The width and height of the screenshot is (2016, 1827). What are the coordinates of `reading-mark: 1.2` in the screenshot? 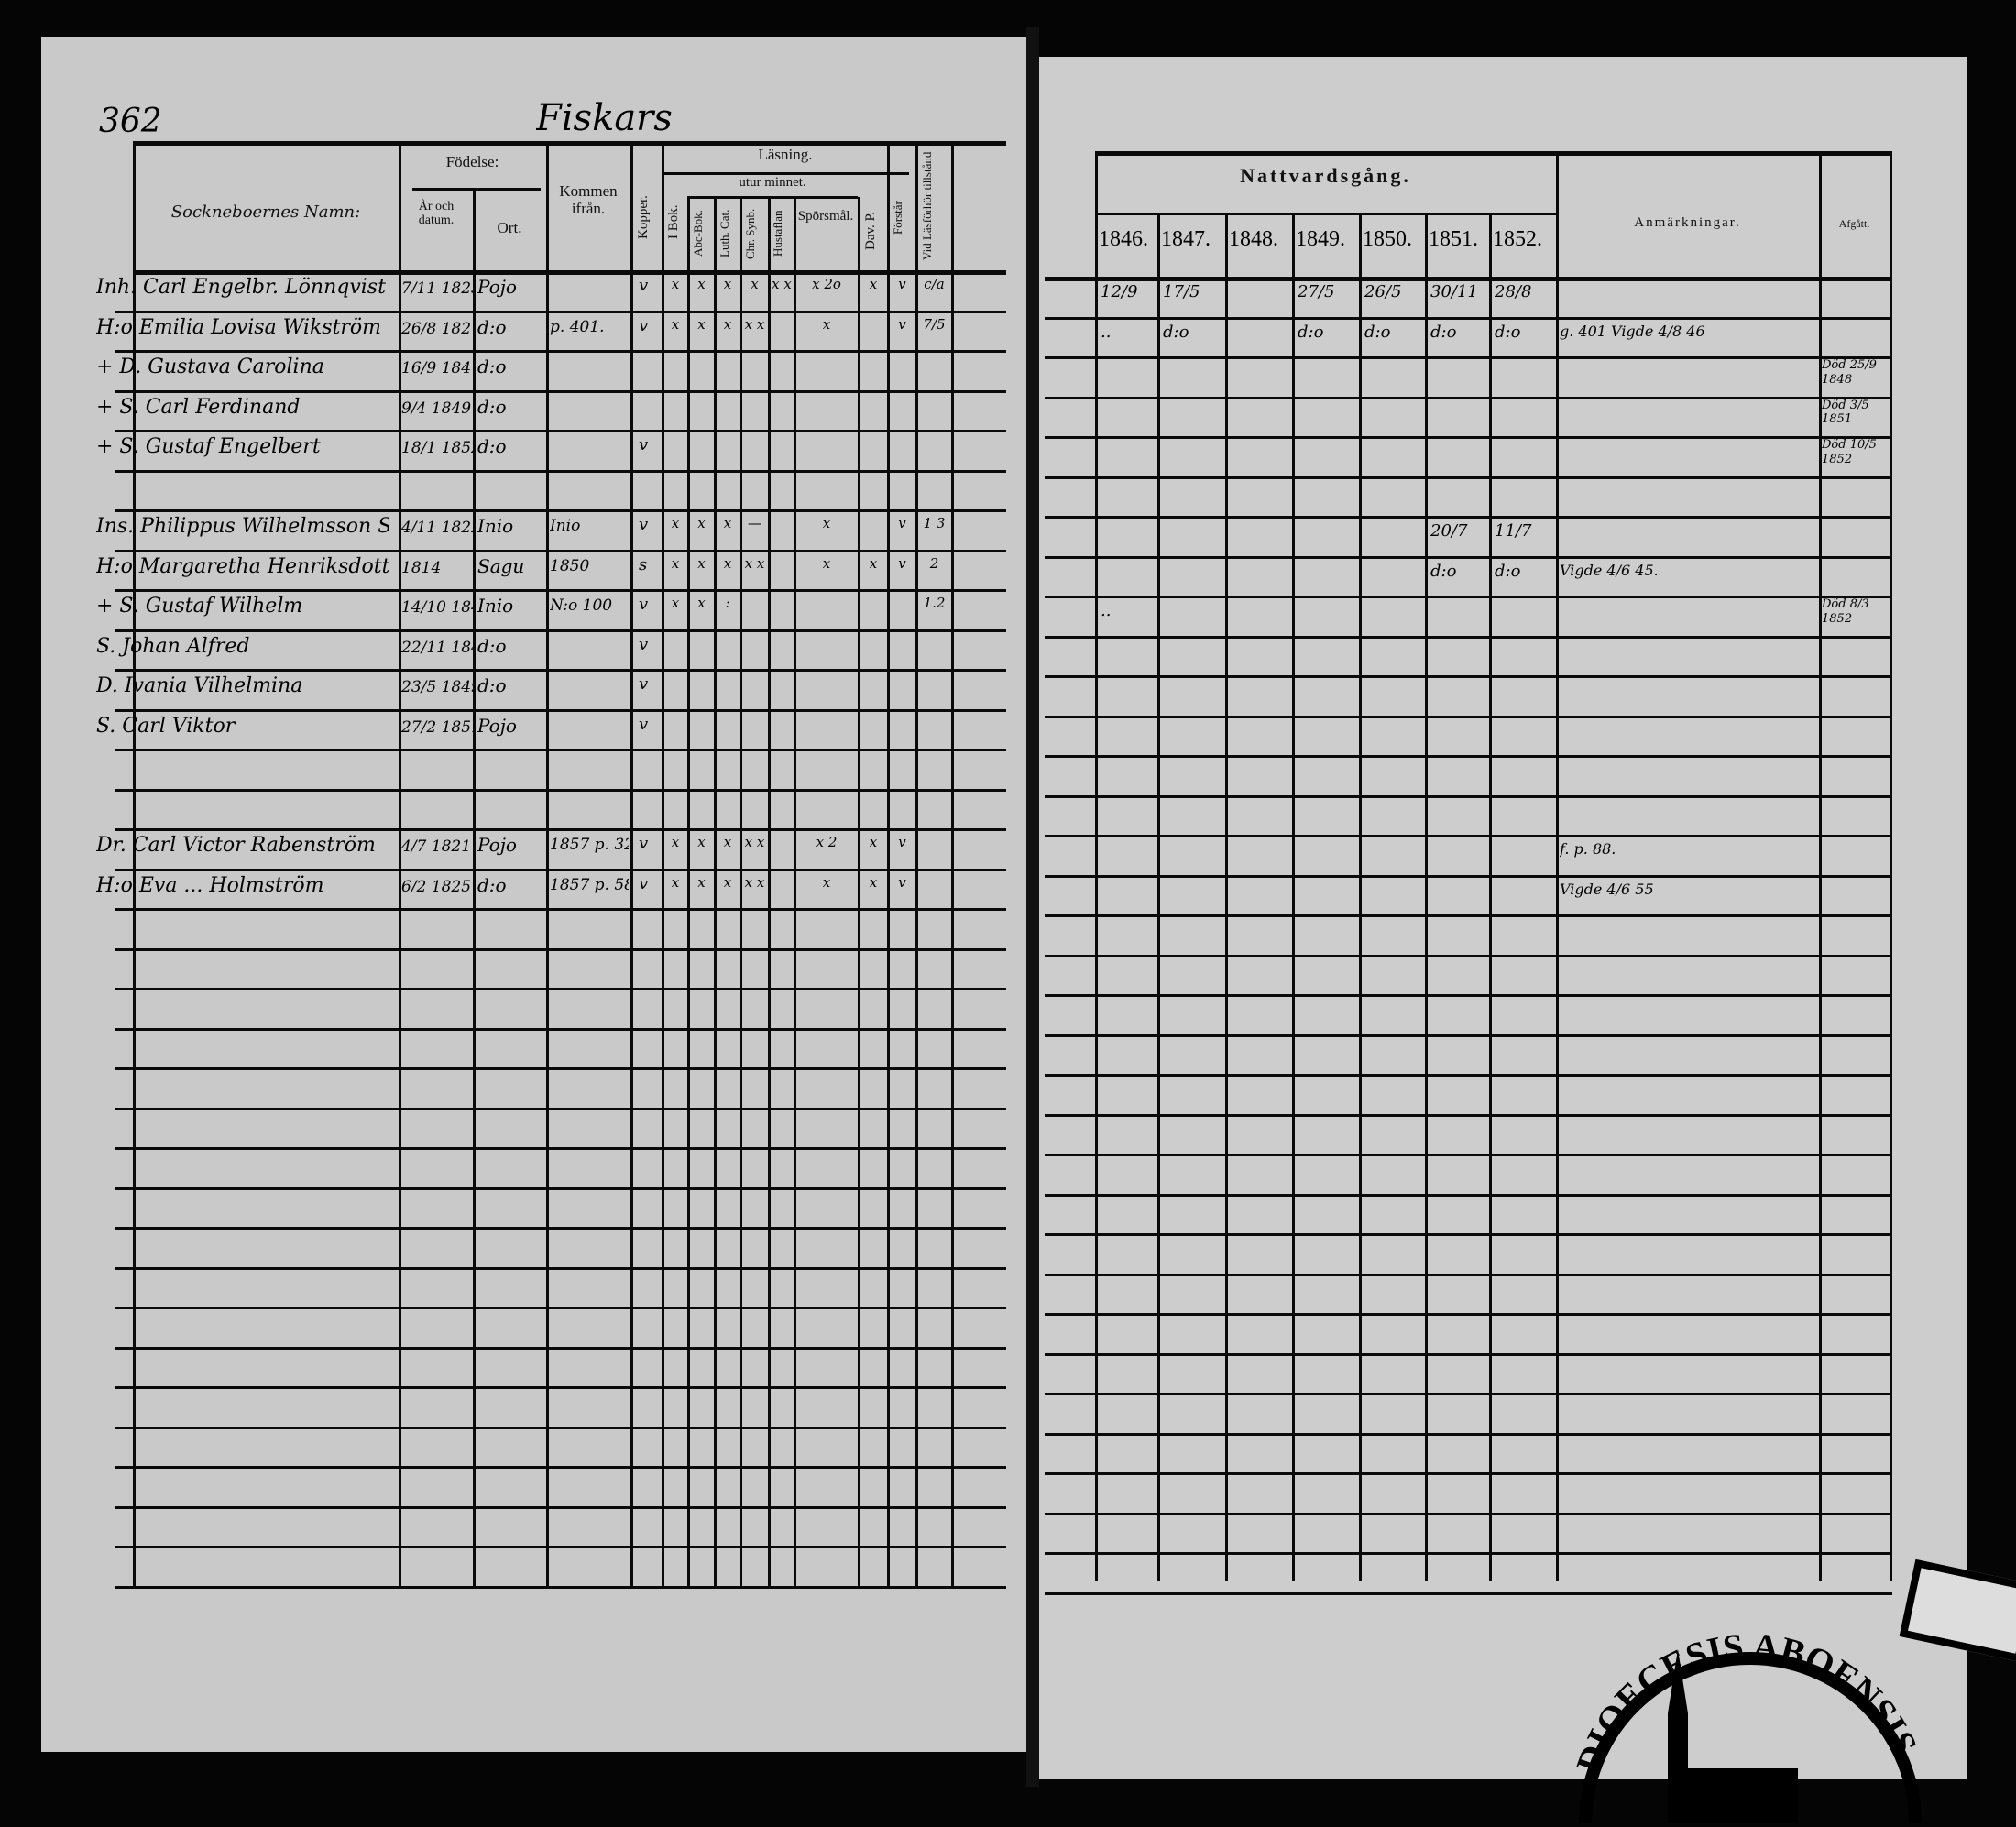 It's located at (934, 603).